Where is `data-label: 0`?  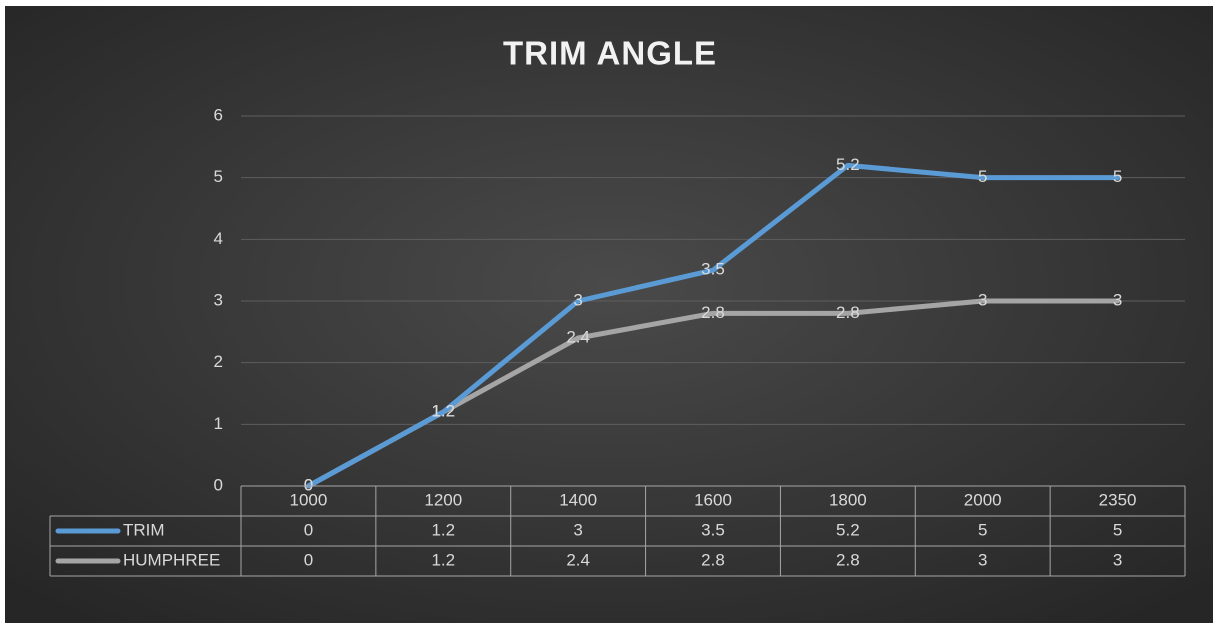 data-label: 0 is located at coordinates (308, 484).